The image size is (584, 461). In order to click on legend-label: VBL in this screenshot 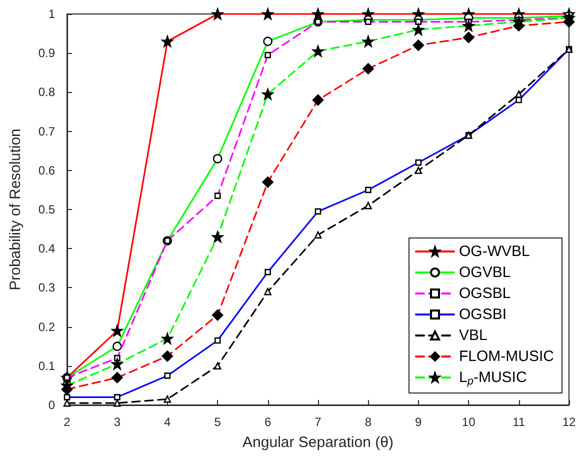, I will do `click(473, 335)`.